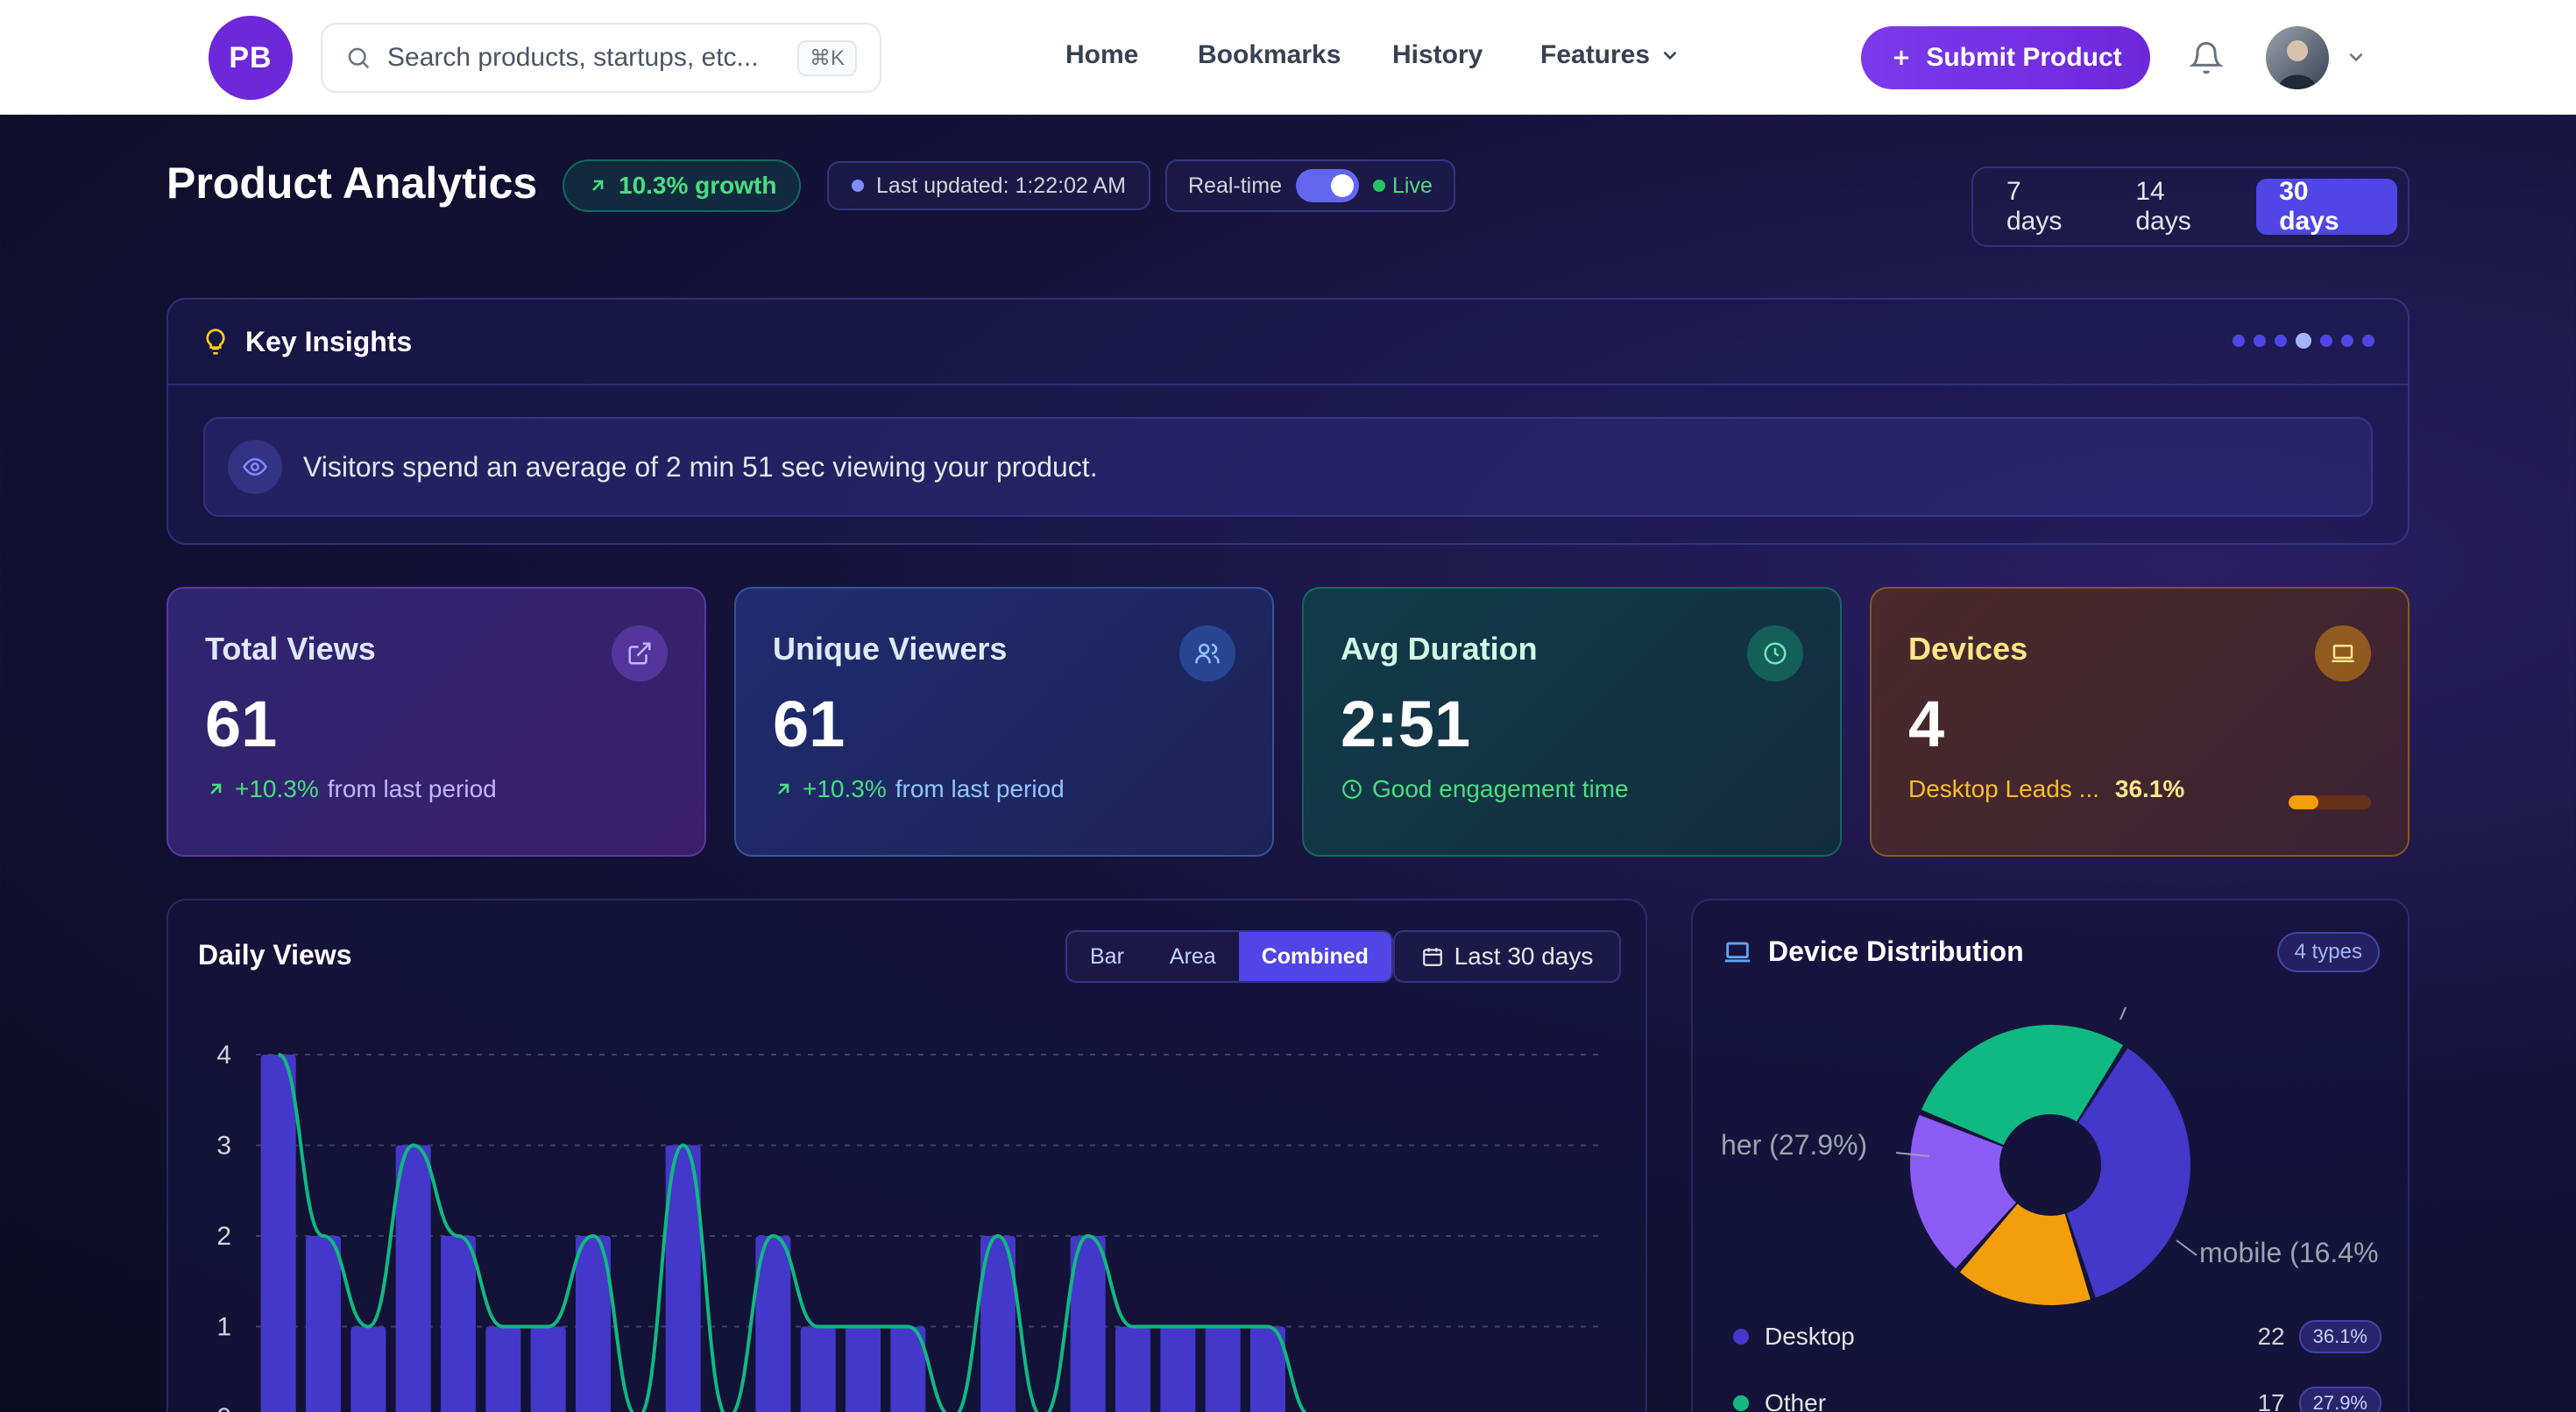 This screenshot has height=1412, width=2576. What do you see at coordinates (359, 58) in the screenshot?
I see `search-icon` at bounding box center [359, 58].